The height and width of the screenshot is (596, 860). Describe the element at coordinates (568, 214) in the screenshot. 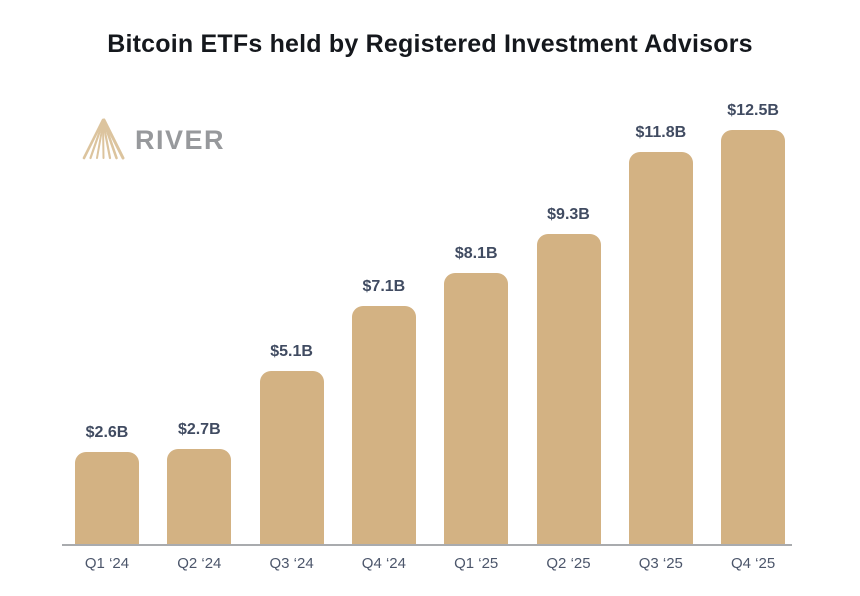

I see `bar-value-label: $9.3B` at that location.